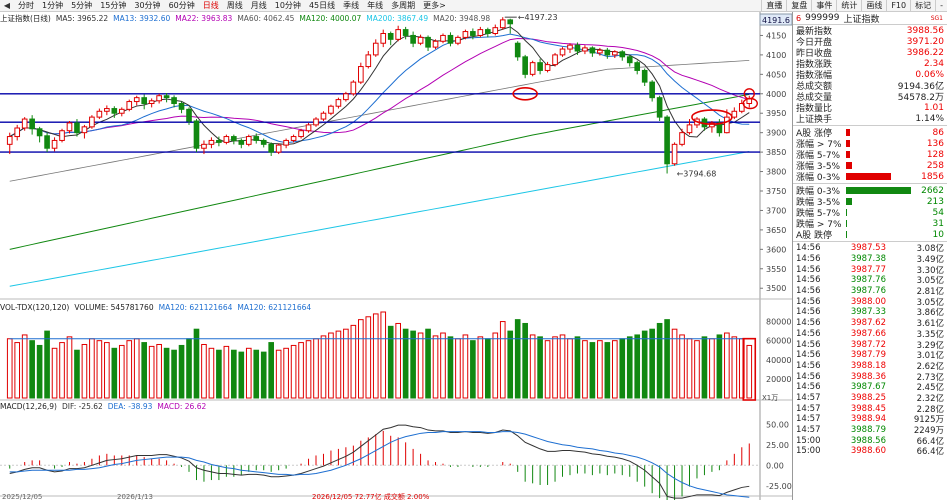 The image size is (947, 500). What do you see at coordinates (113, 5) in the screenshot?
I see `timeframe-tab: 15分钟` at bounding box center [113, 5].